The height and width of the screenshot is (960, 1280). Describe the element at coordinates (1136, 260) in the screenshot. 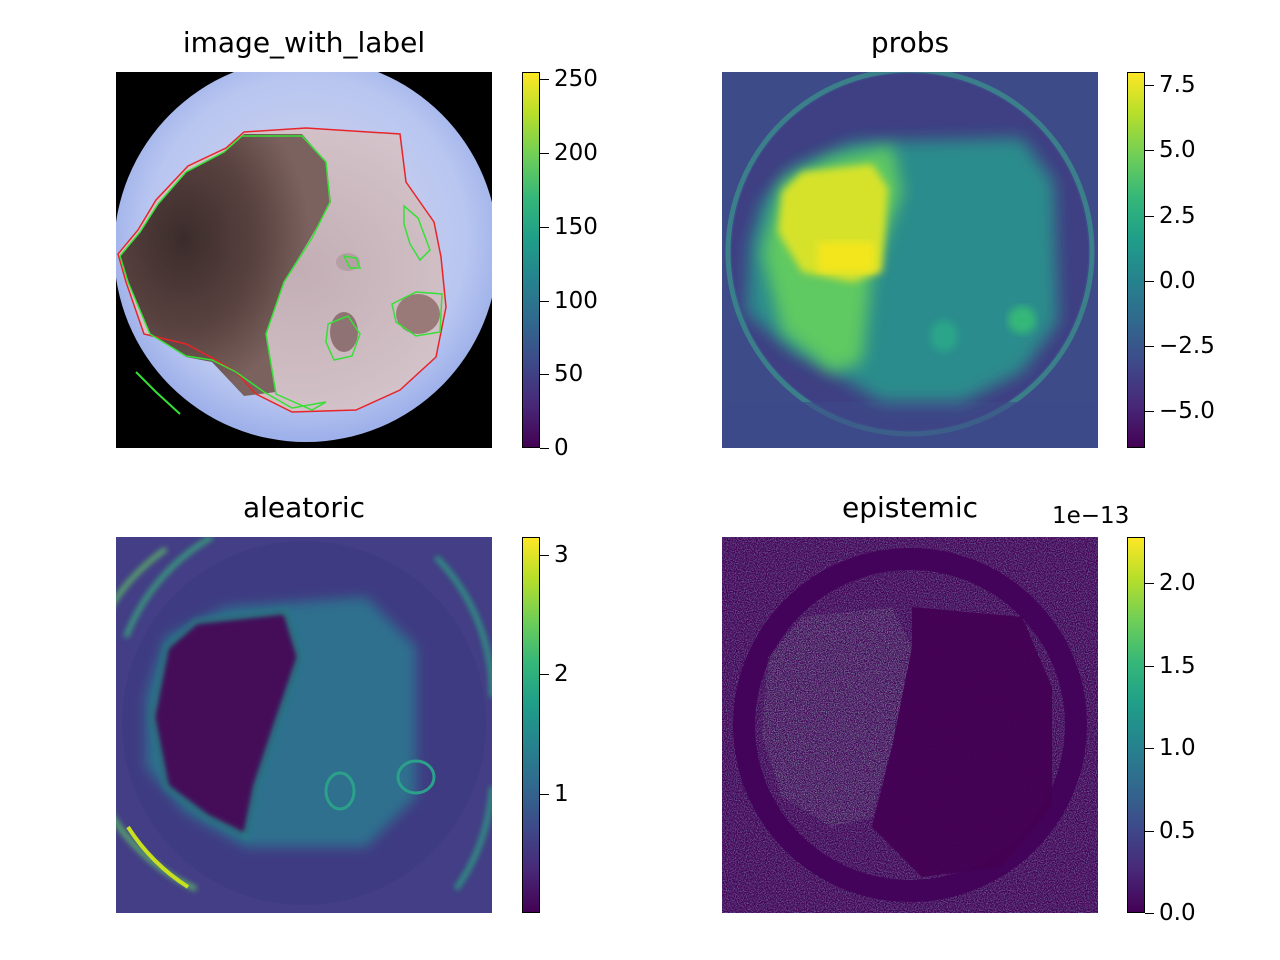

I see `colorbar-probs` at that location.